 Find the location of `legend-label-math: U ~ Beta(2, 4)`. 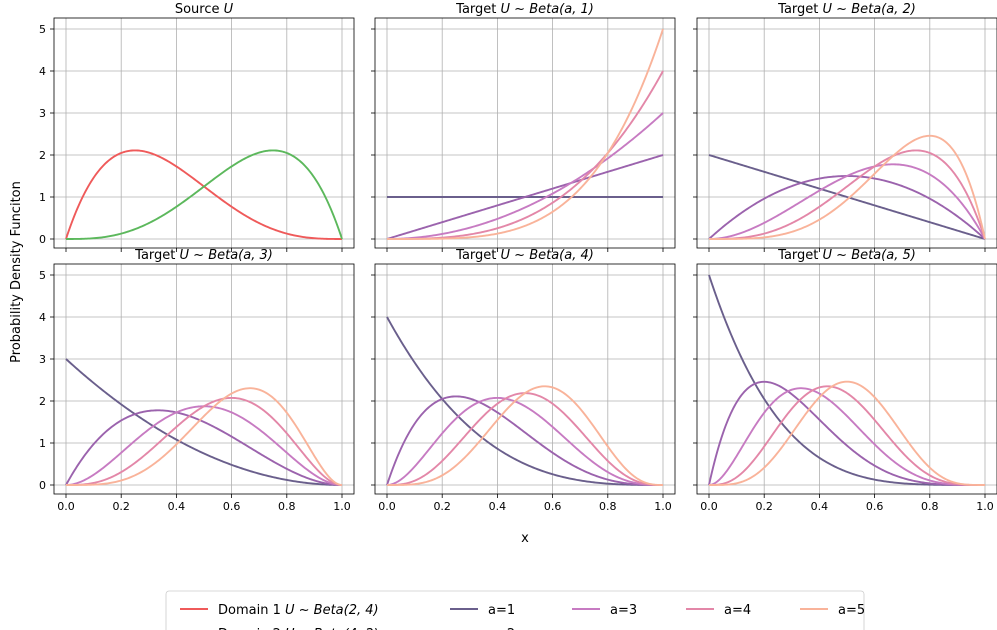

legend-label-math: U ~ Beta(2, 4) is located at coordinates (332, 610).